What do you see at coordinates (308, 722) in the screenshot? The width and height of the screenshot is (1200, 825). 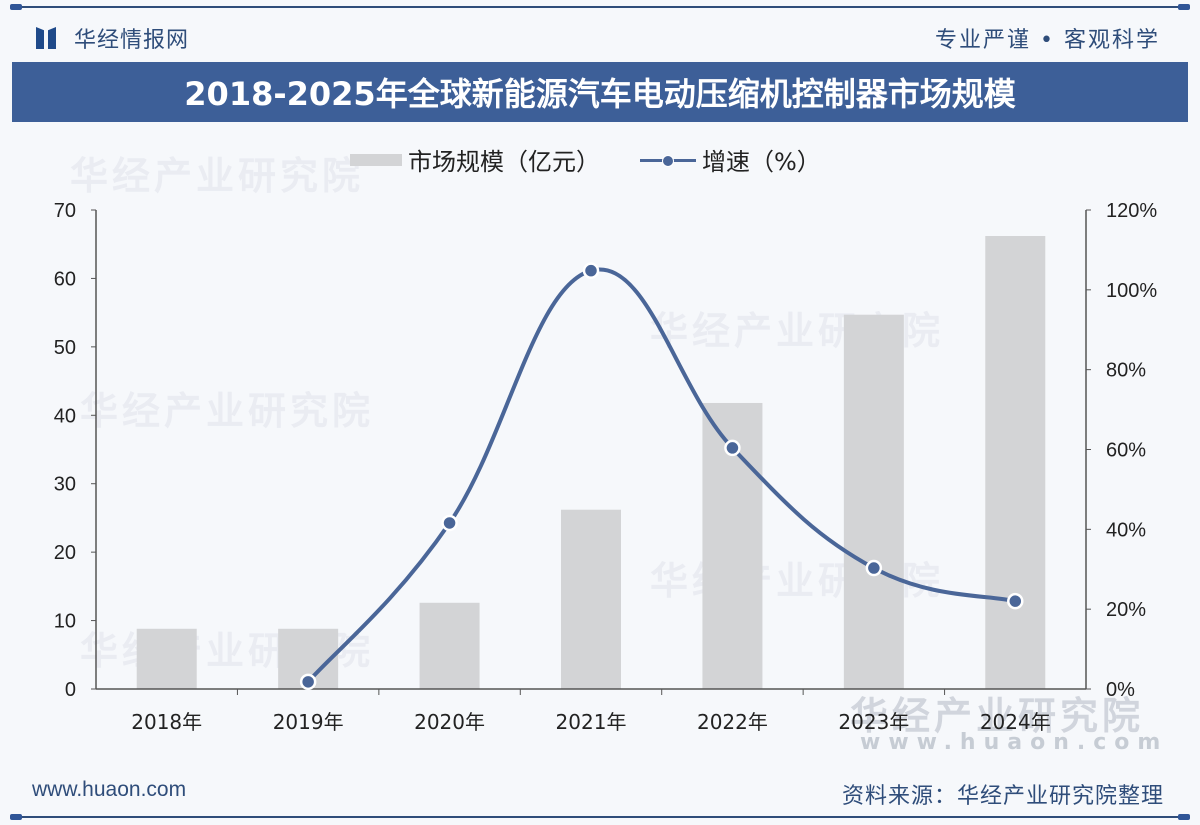 I see `x-tick-label: 2019年` at bounding box center [308, 722].